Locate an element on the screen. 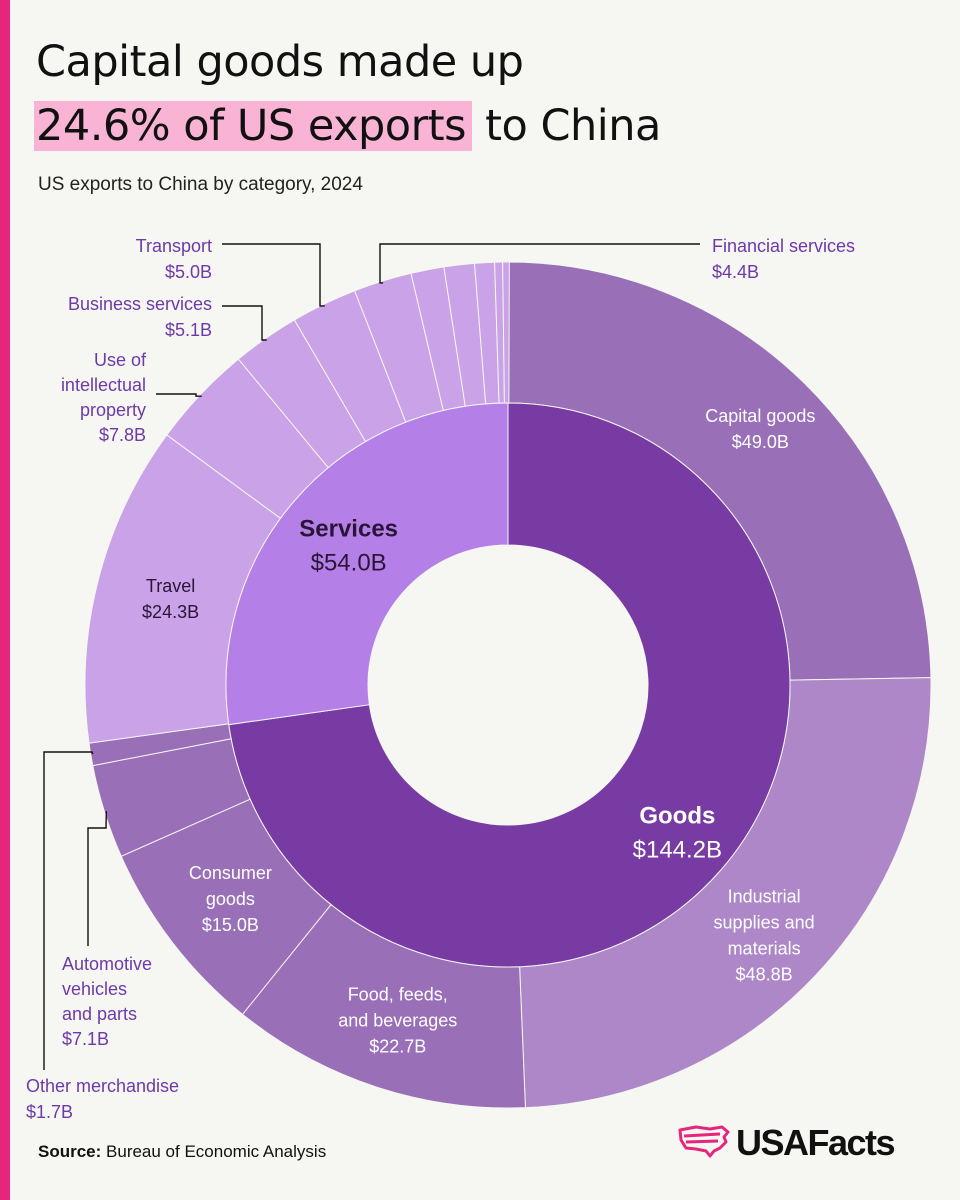  usafacts-logo: USAFacts is located at coordinates (806, 1143).